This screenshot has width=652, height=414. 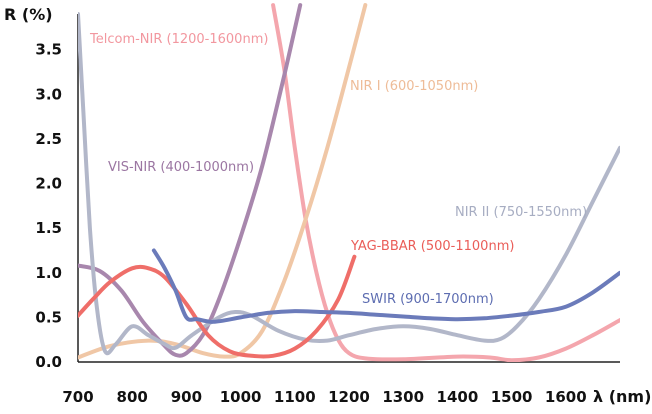 I want to click on y-tick-labels: 0.0 0.5 1.0 1.5 2.0 2.5 3.0 3.5, so click(x=48, y=206).